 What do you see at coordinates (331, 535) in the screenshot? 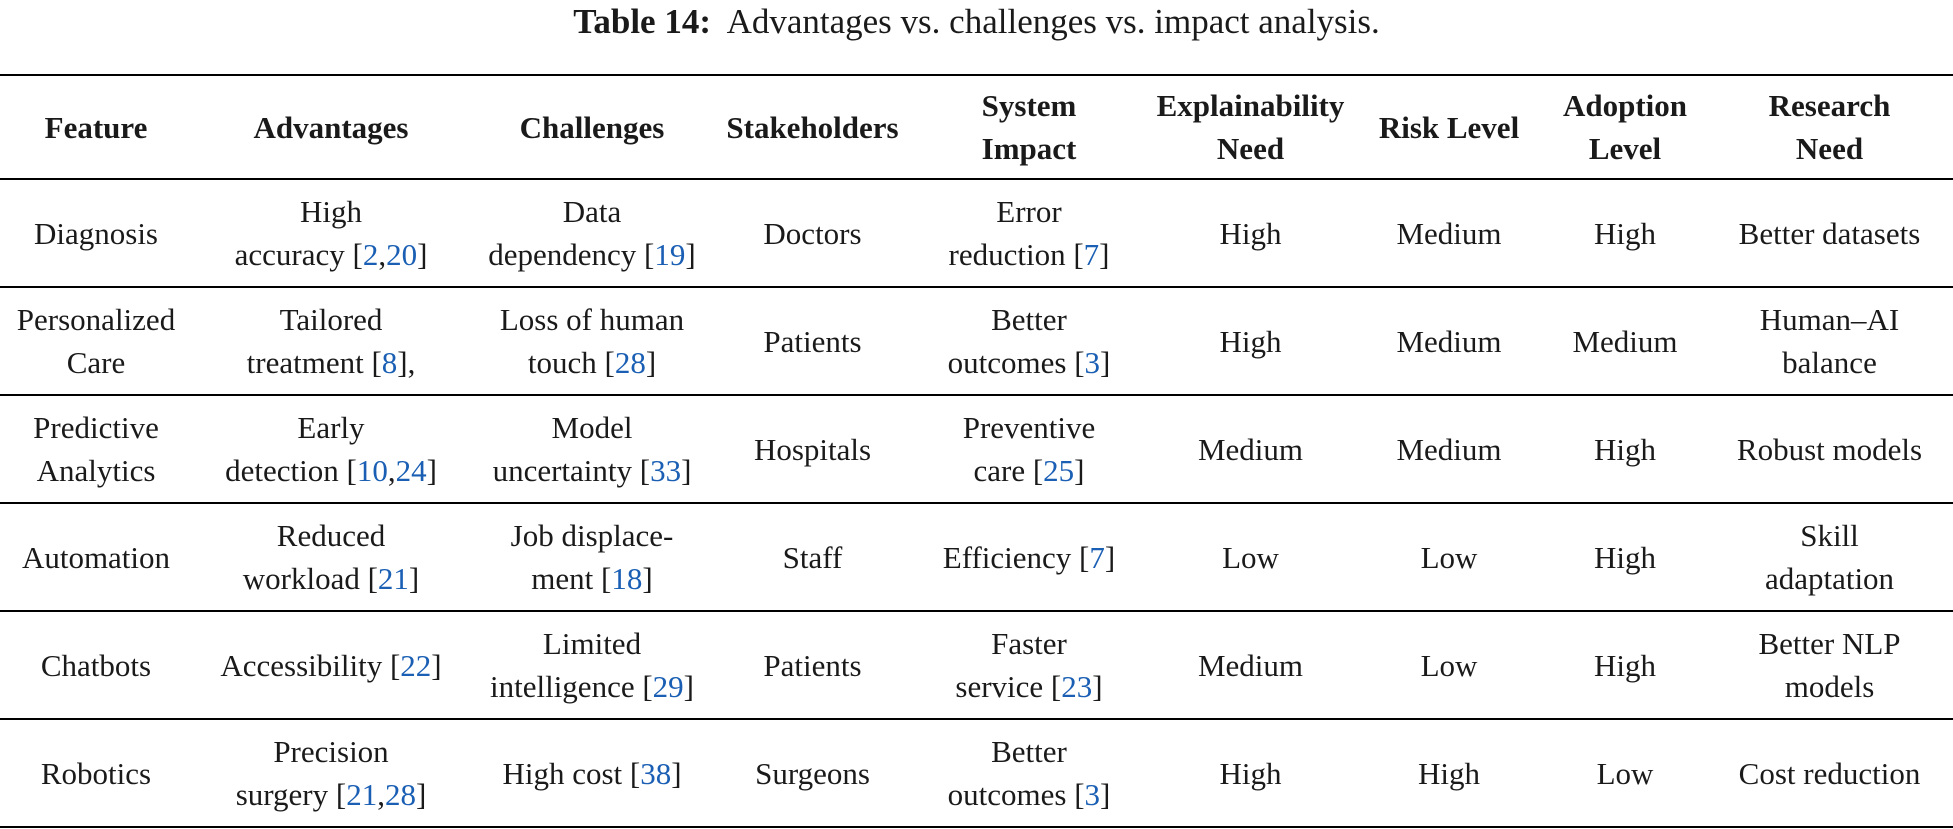
I see `cell-line: Reduced` at bounding box center [331, 535].